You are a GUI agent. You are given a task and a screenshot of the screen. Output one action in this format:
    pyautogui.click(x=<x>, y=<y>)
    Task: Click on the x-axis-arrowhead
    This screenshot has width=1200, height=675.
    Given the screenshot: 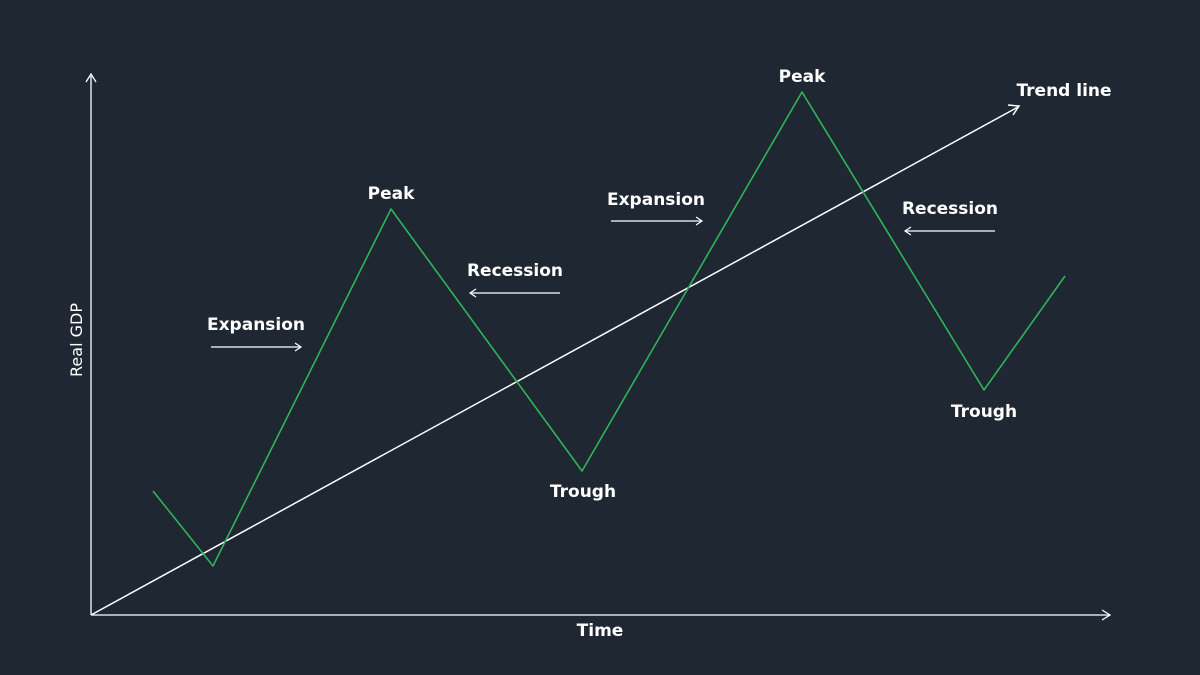 What is the action you would take?
    pyautogui.click(x=1106, y=615)
    